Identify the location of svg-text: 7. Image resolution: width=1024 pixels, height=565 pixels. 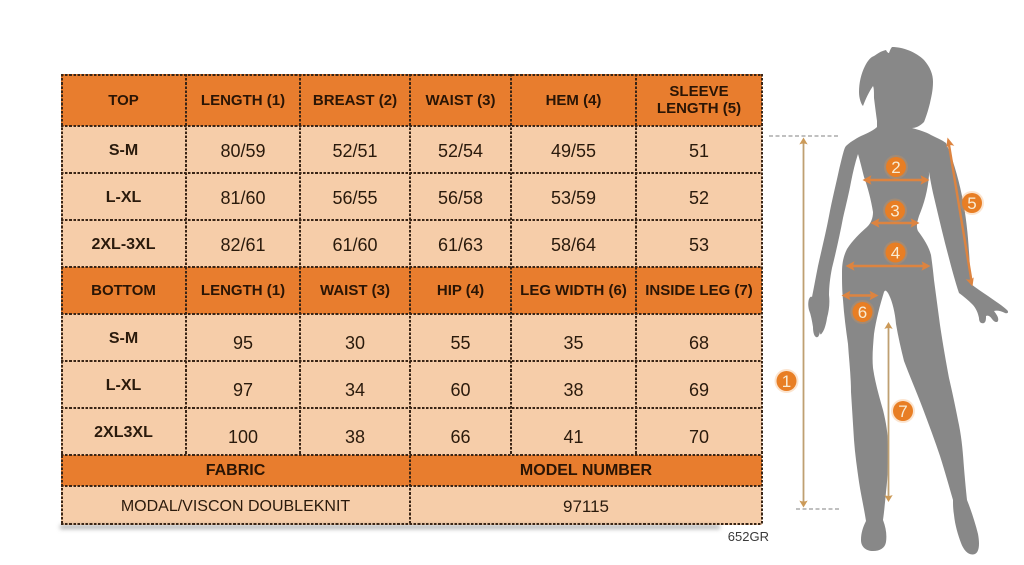
(902, 411).